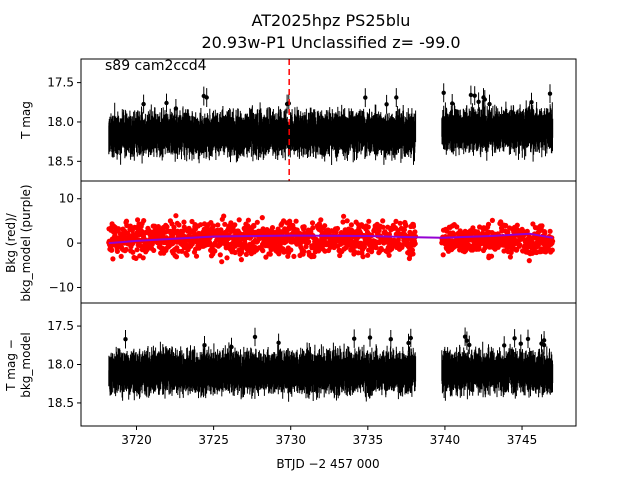  What do you see at coordinates (331, 239) in the screenshot?
I see `middle-panel-data` at bounding box center [331, 239].